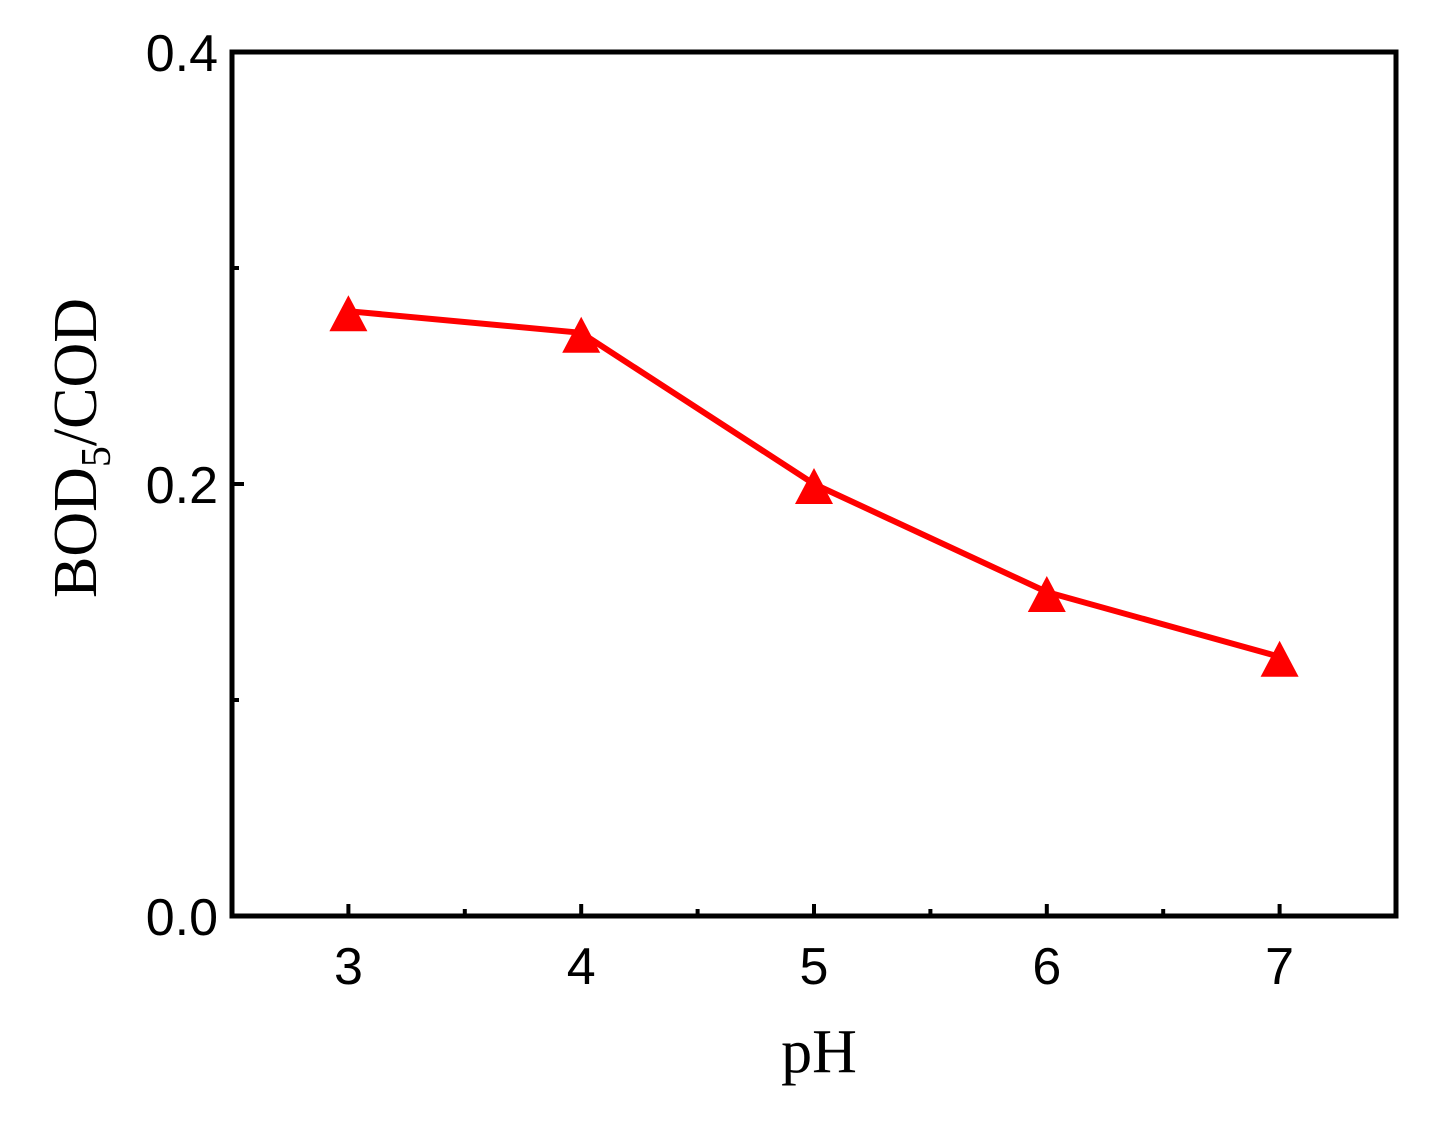 This screenshot has width=1437, height=1122. Describe the element at coordinates (814, 967) in the screenshot. I see `x-tick-label: 5` at that location.